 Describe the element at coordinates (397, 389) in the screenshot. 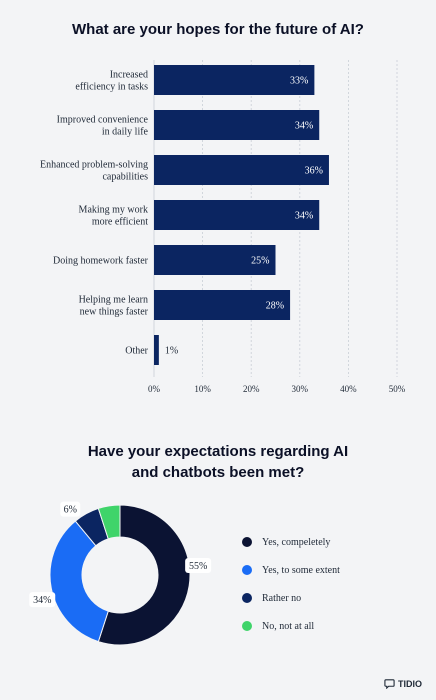

I see `x-tick-label: 50%` at that location.